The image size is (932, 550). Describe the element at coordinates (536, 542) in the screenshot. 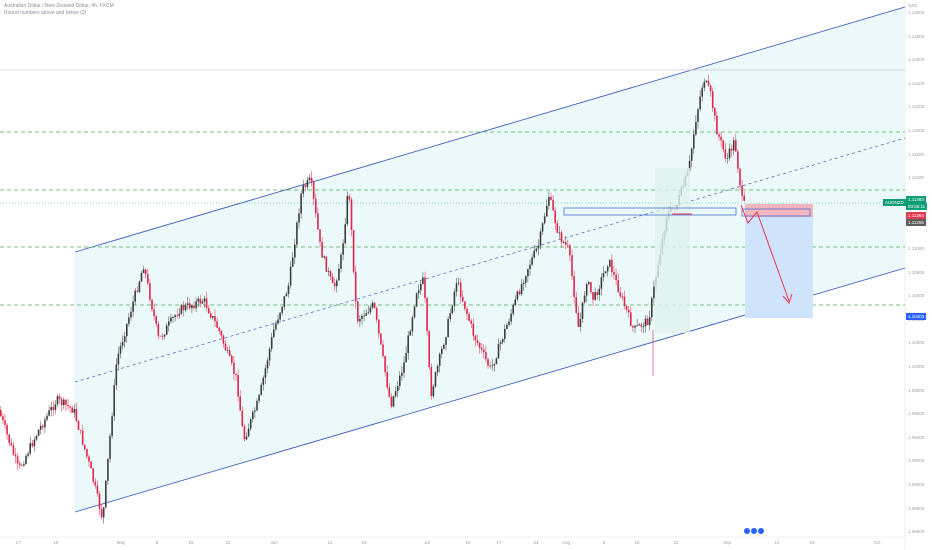

I see `time-axis-label: 24` at that location.